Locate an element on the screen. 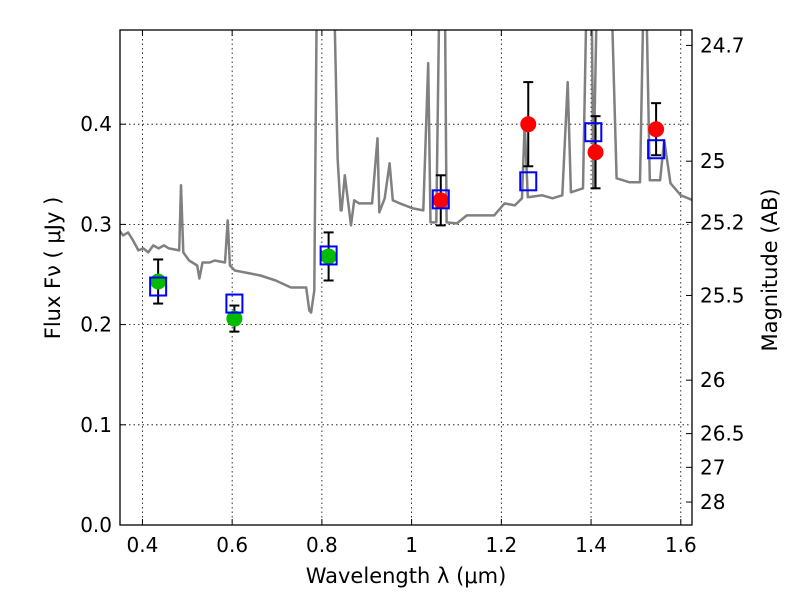 The height and width of the screenshot is (604, 800). right-axis-label: Magnitude (AB) is located at coordinates (770, 269).